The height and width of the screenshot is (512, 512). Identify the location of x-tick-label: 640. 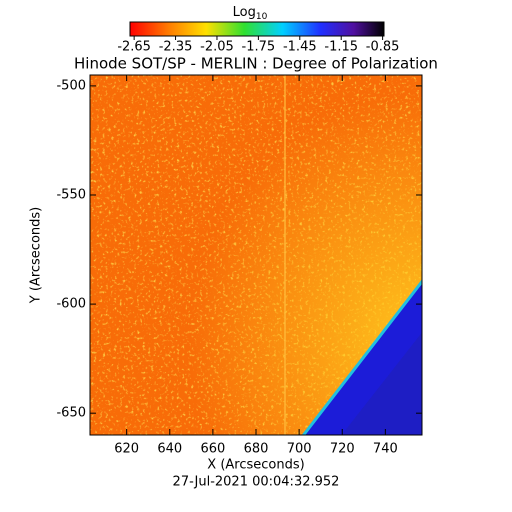
(169, 449).